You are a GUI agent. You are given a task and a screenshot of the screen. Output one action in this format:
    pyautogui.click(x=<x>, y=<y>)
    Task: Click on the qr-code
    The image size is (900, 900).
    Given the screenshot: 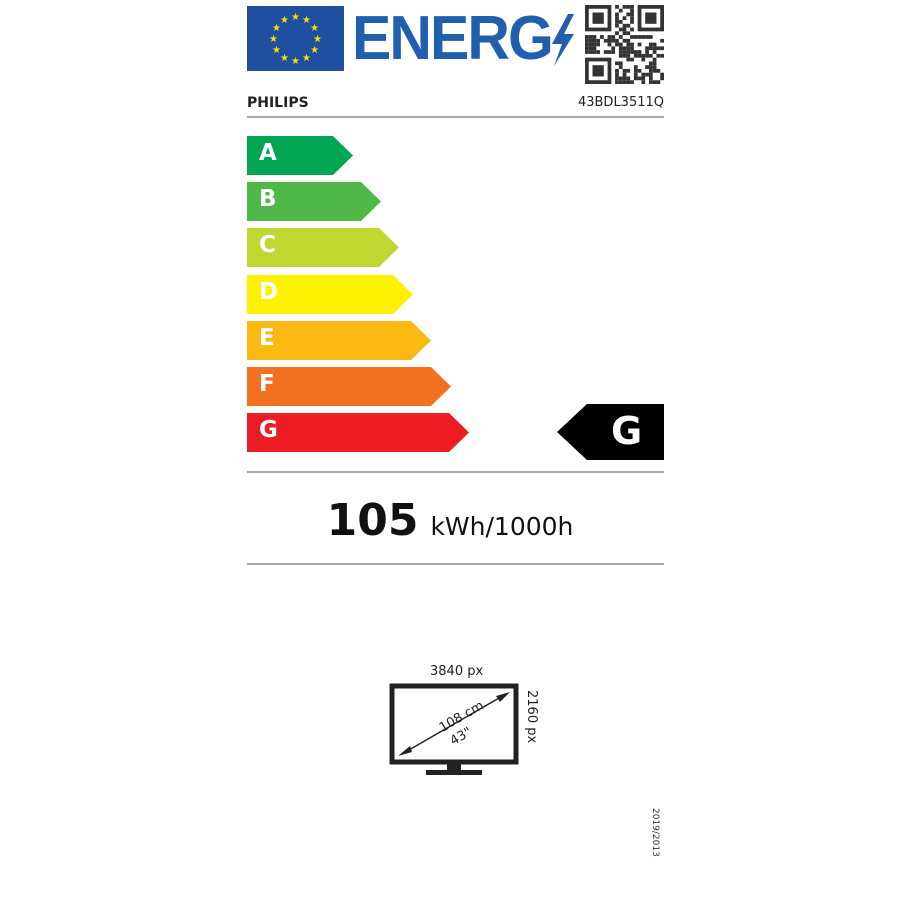 What is the action you would take?
    pyautogui.click(x=624, y=44)
    